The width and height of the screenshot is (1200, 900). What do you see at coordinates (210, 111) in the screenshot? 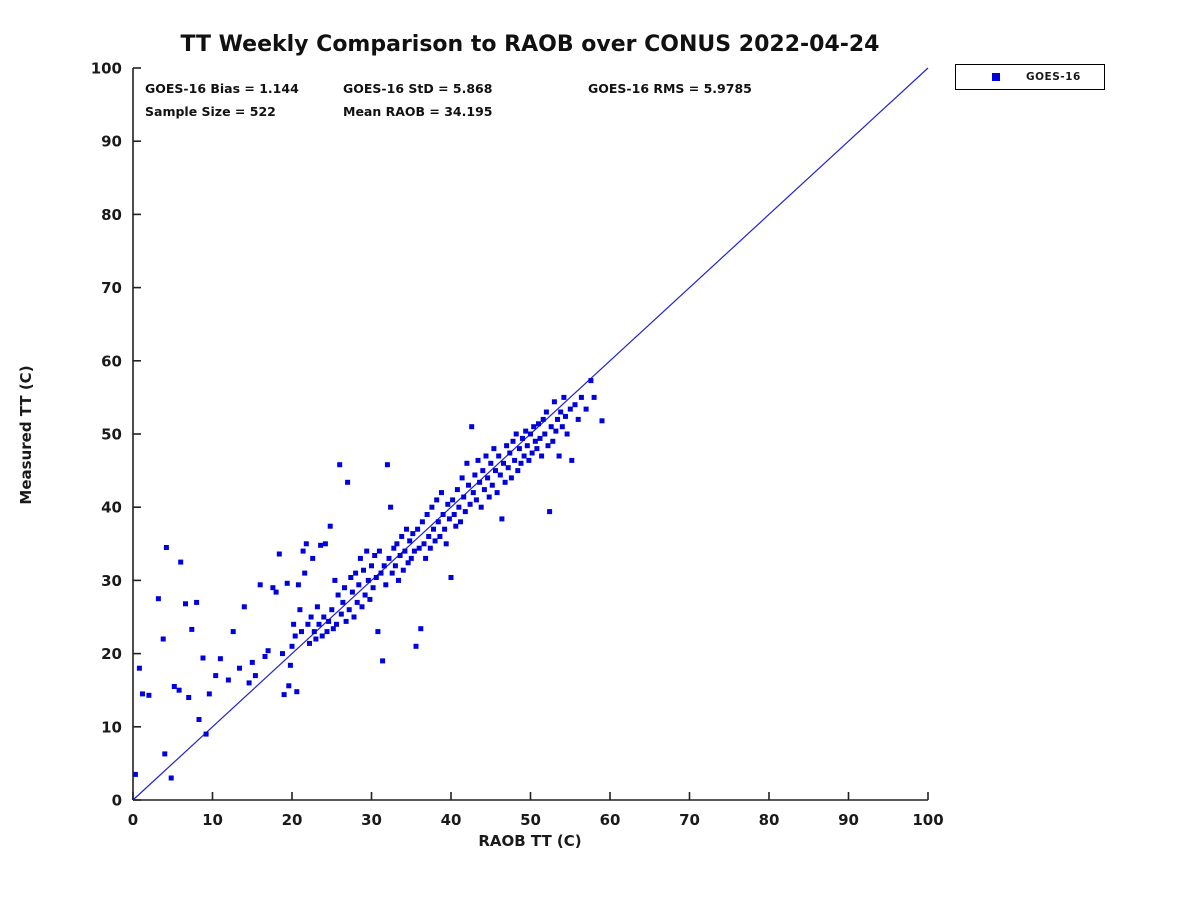
I see `stat-sample-size: Sample Size = 522` at bounding box center [210, 111].